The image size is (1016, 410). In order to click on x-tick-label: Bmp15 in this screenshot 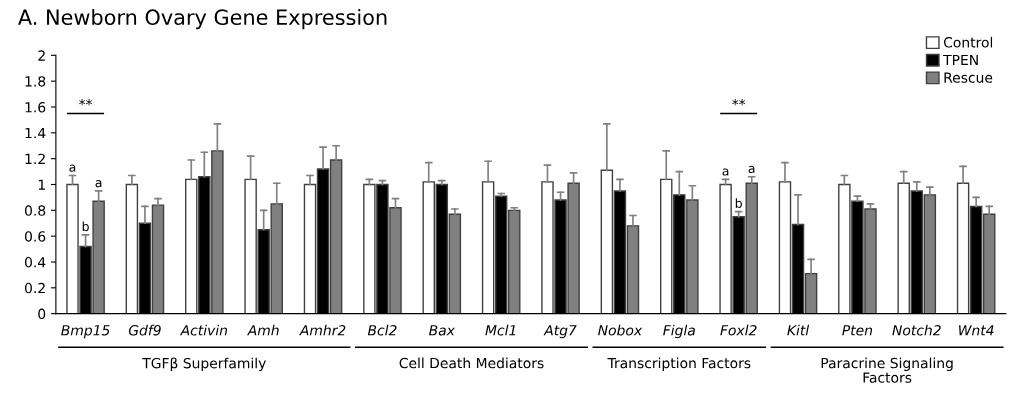, I will do `click(85, 332)`.